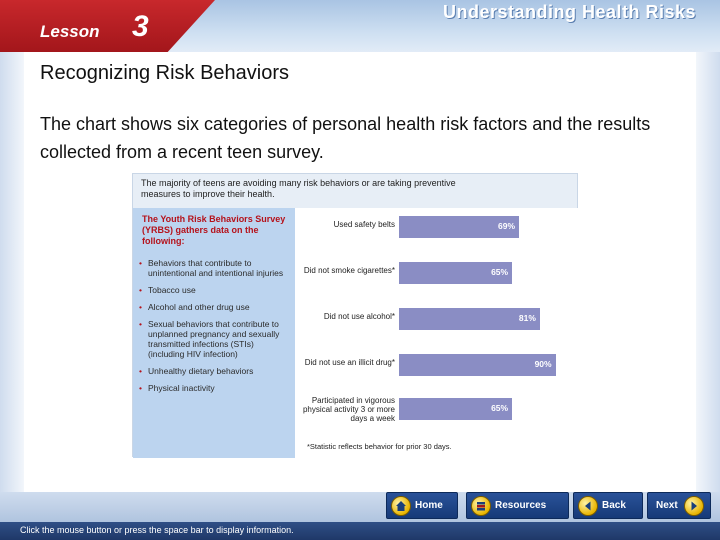 This screenshot has width=720, height=540. What do you see at coordinates (360, 531) in the screenshot?
I see `footer-bar` at bounding box center [360, 531].